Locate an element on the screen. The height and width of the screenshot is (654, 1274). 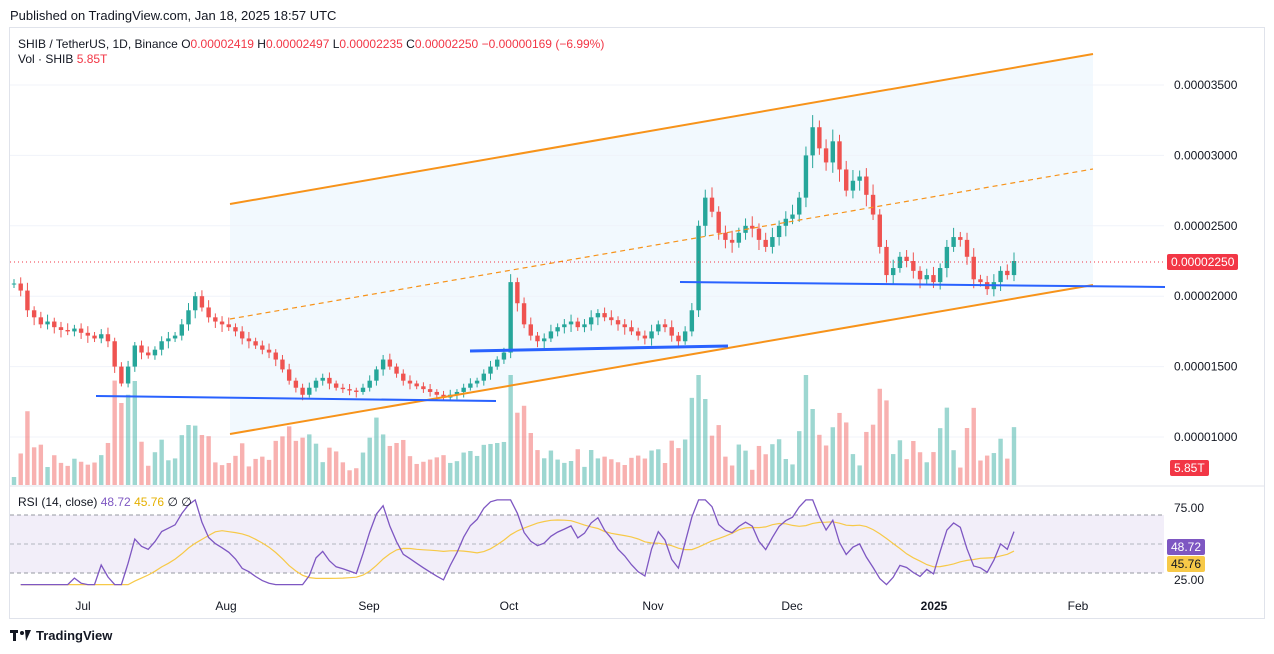
volume-tag: 5.85T is located at coordinates (1189, 468).